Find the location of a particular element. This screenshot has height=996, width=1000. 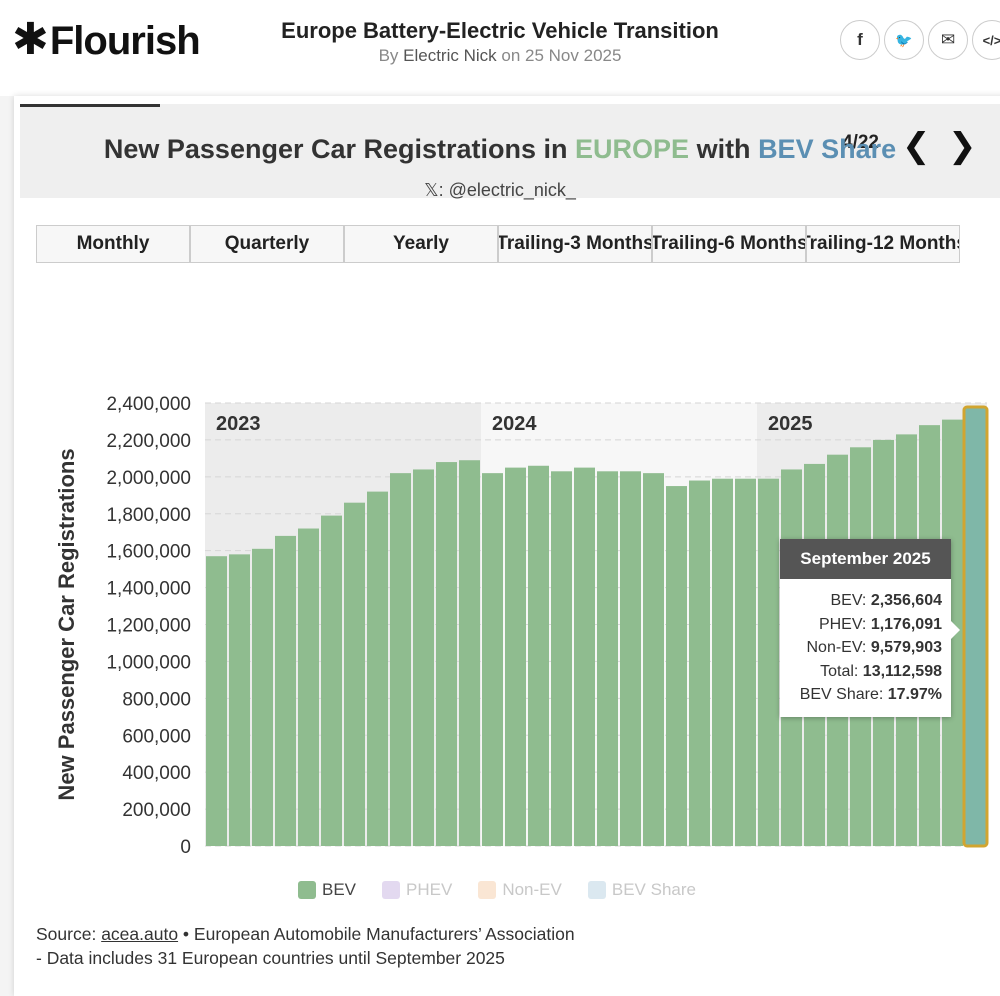

twitter-share-button: 🐦 is located at coordinates (904, 40).